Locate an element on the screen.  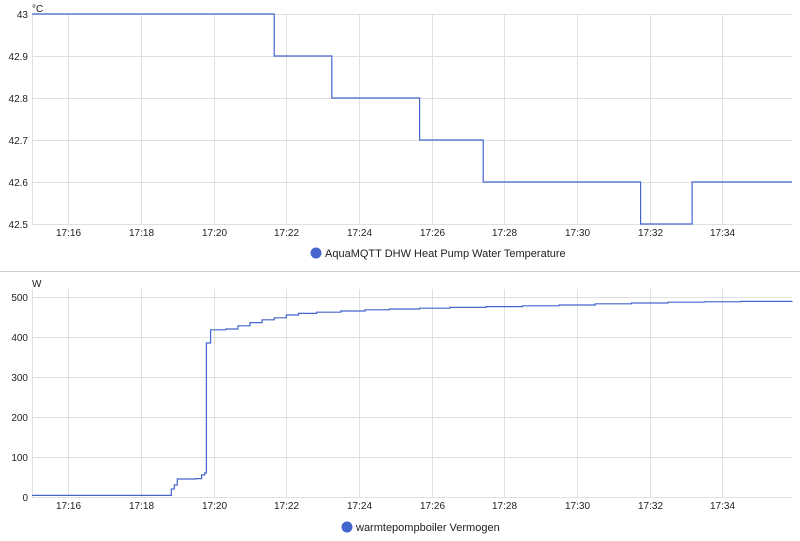
power-x-tick-label: 17:26 is located at coordinates (432, 506).